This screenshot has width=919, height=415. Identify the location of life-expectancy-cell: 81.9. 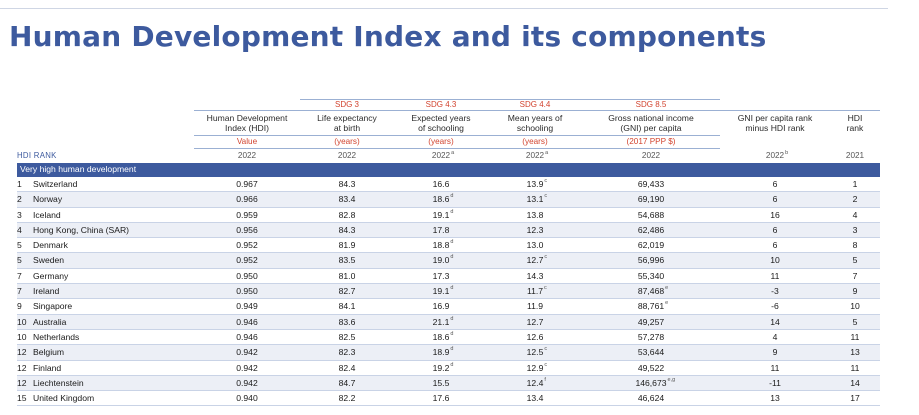
(347, 245).